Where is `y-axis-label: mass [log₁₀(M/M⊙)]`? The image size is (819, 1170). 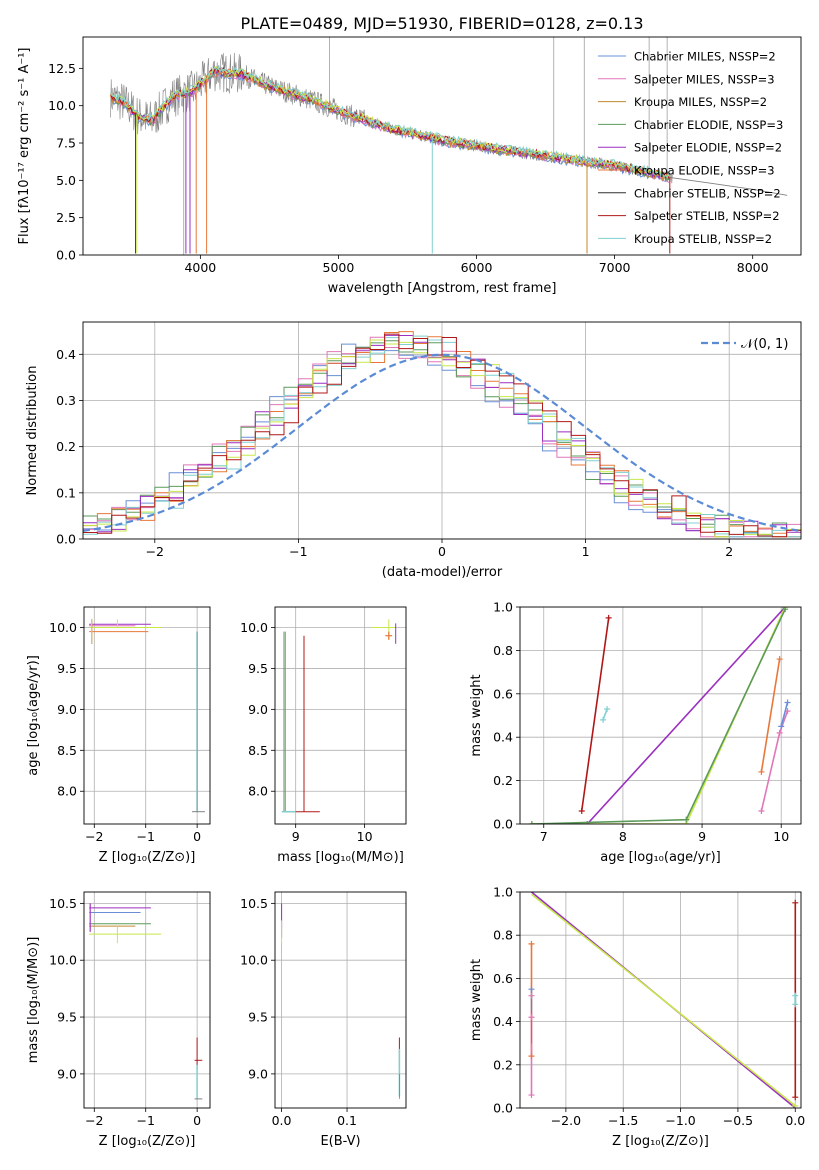
y-axis-label: mass [log₁₀(M/M⊙)] is located at coordinates (33, 1000).